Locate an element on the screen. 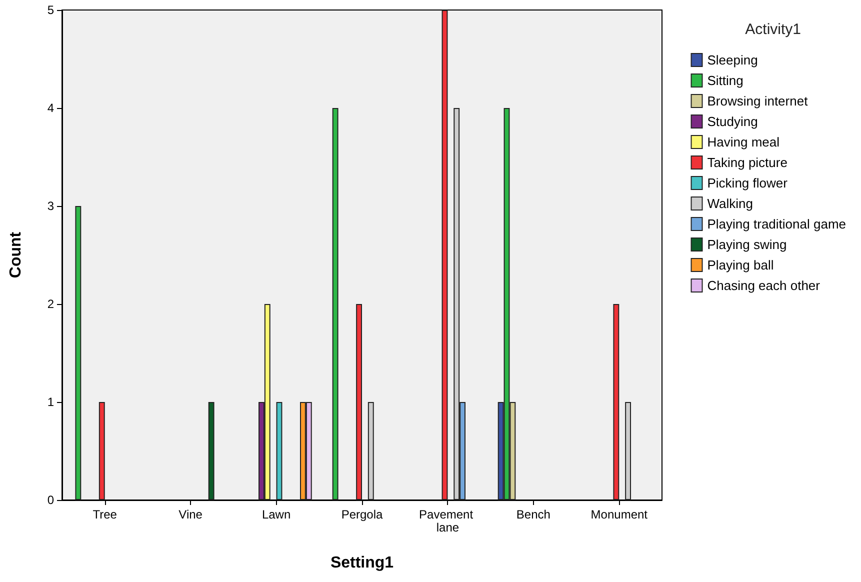 This screenshot has width=861, height=582. x-tick-label: Pergola is located at coordinates (362, 515).